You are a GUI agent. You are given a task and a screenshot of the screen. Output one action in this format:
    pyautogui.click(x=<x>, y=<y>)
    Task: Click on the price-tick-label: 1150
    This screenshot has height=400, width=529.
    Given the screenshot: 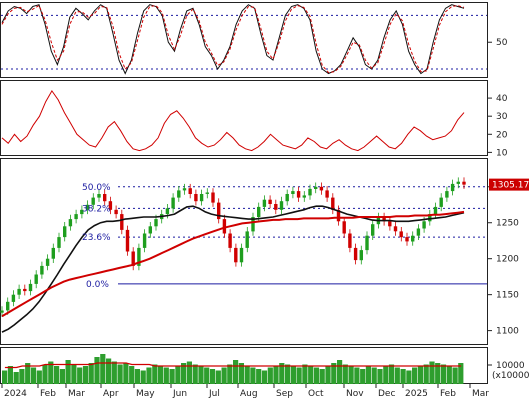 What is the action you would take?
    pyautogui.click(x=507, y=296)
    